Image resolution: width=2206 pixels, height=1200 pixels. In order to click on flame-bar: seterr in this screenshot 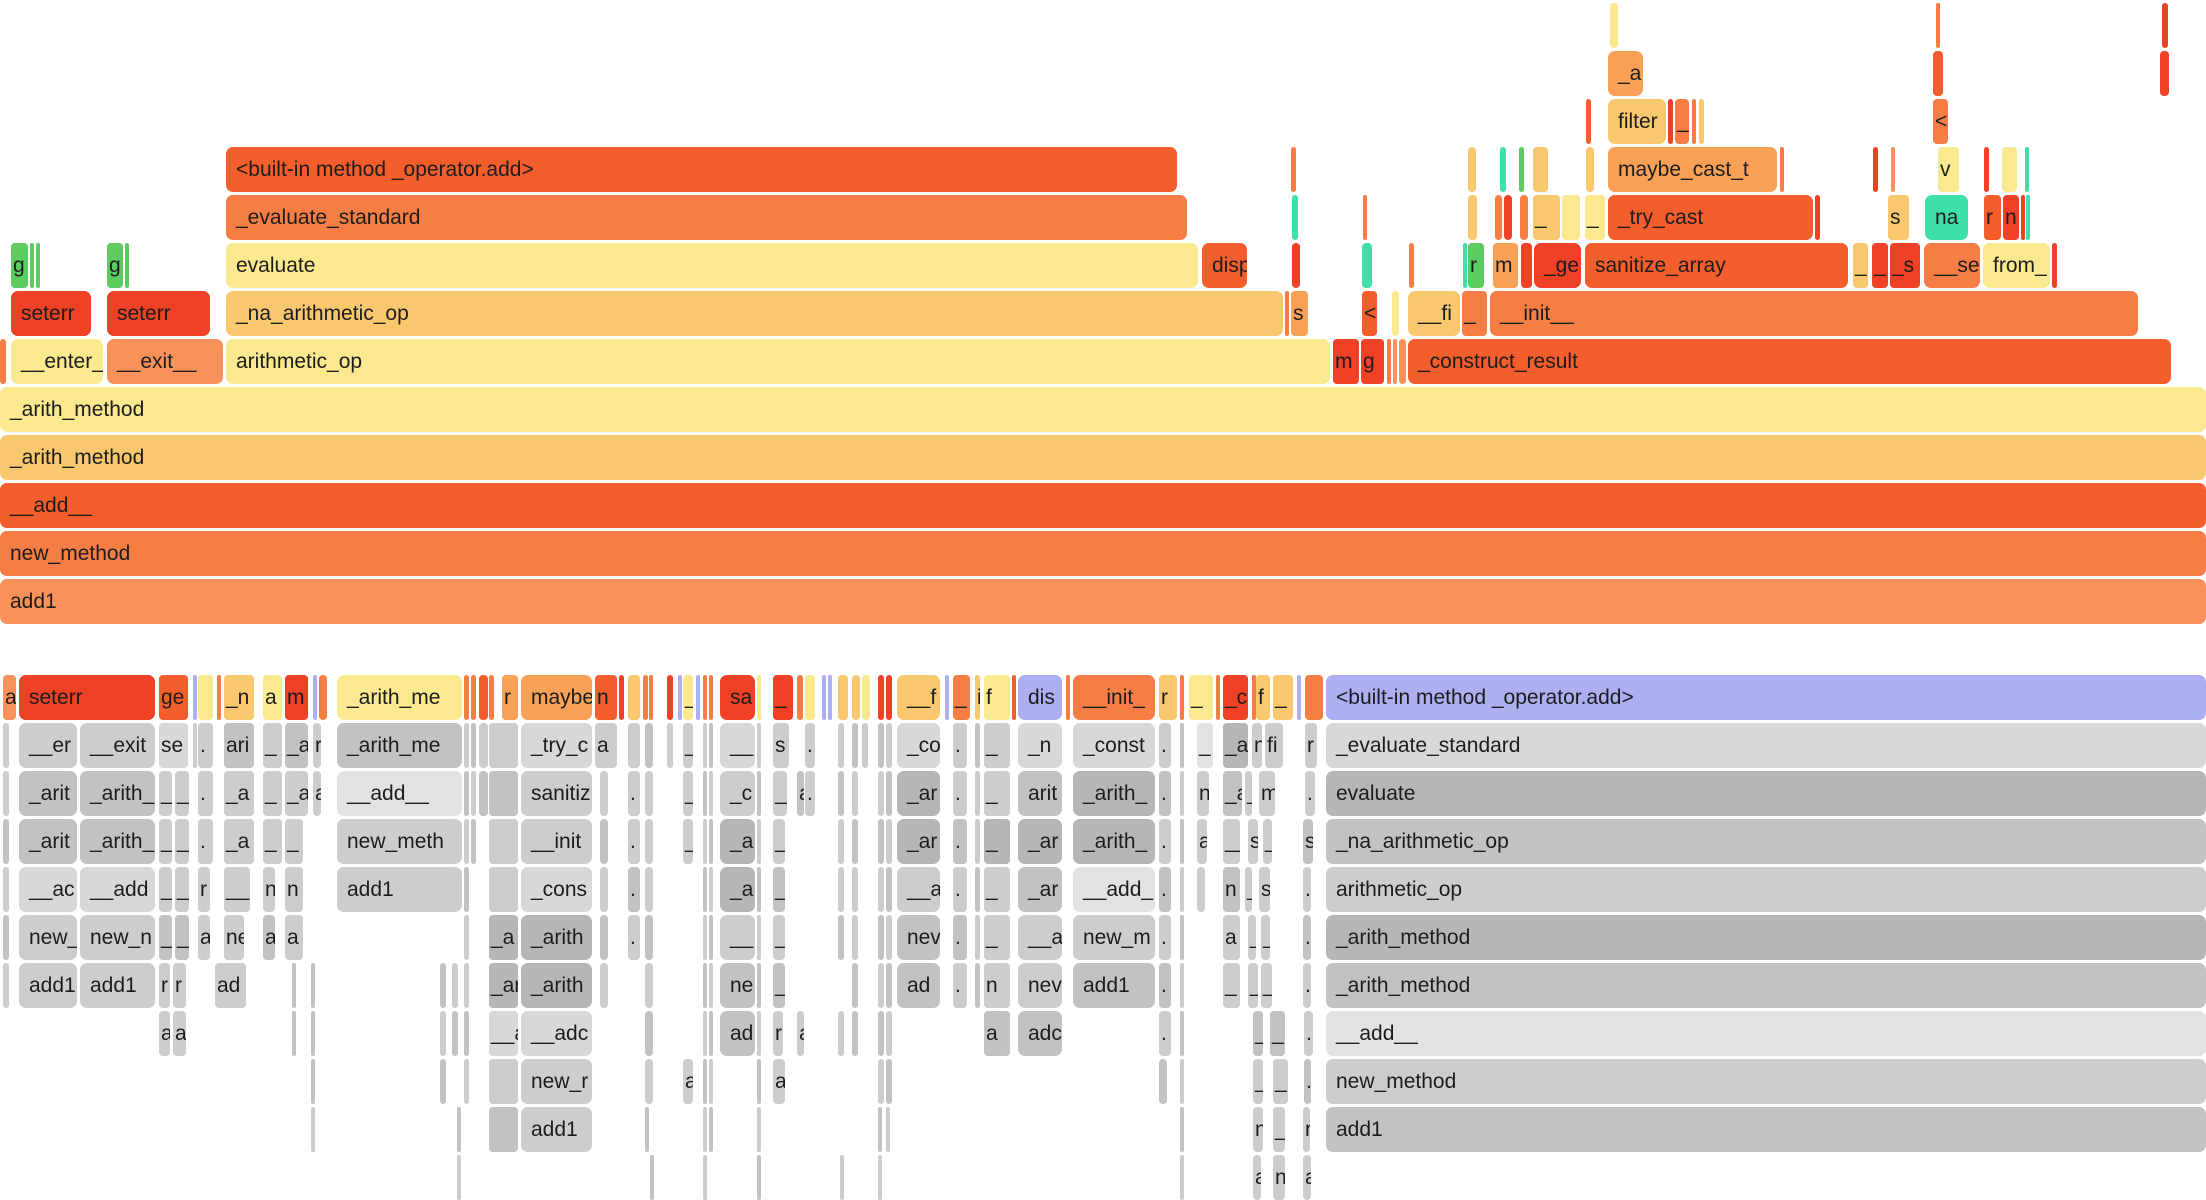, I will do `click(51, 313)`.